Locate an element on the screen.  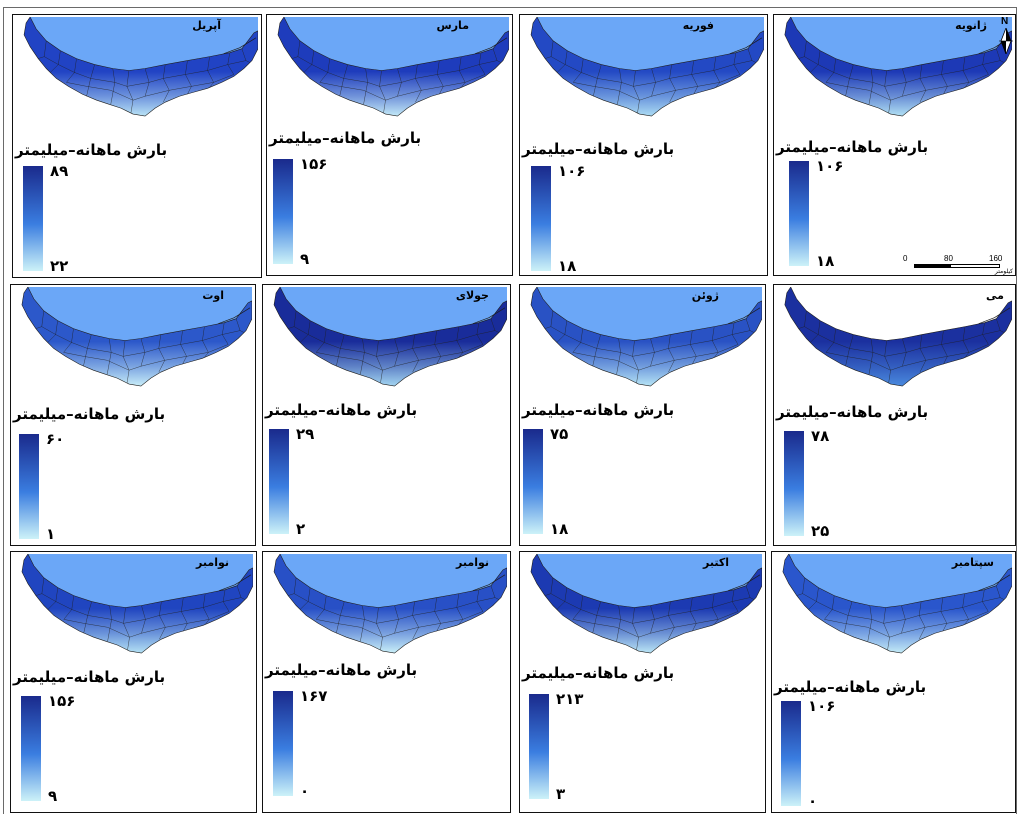
month-label: مارس is located at coordinates (452, 25).